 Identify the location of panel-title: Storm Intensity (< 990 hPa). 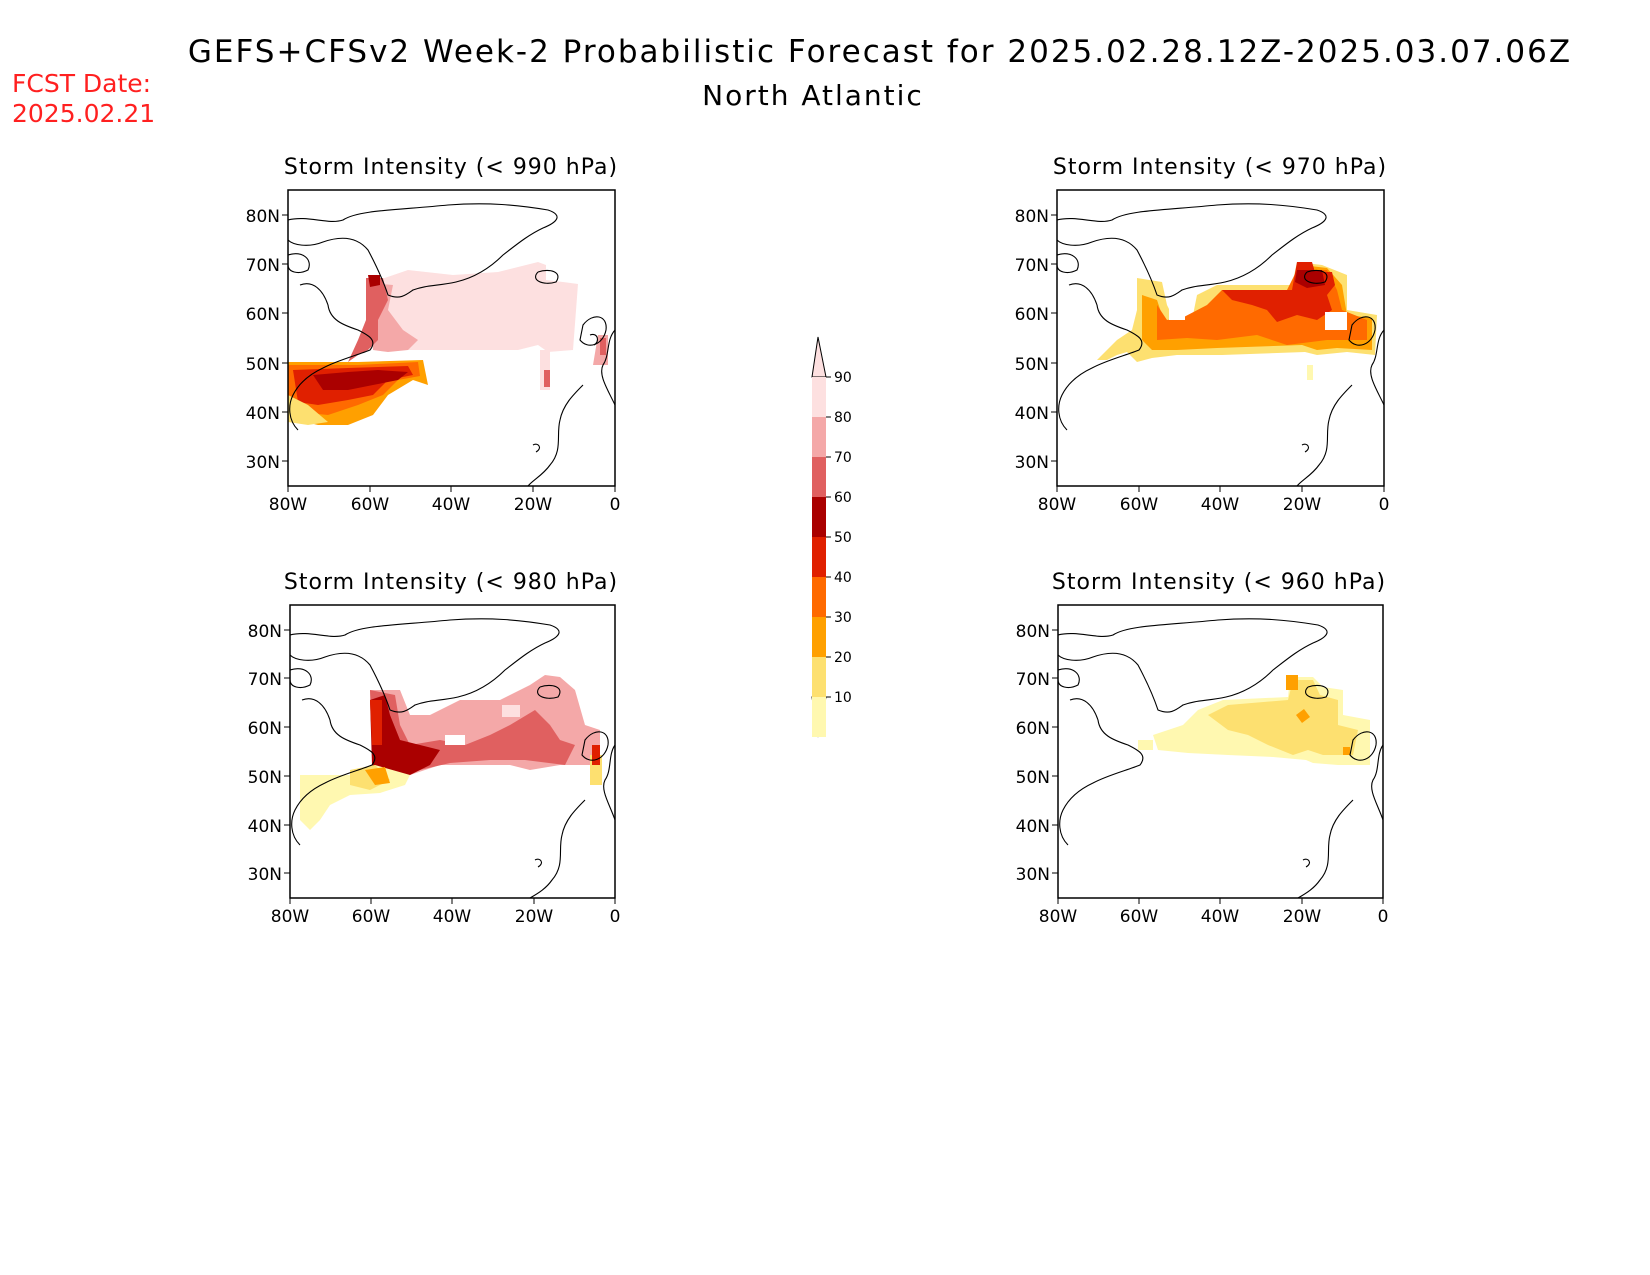
(451, 167).